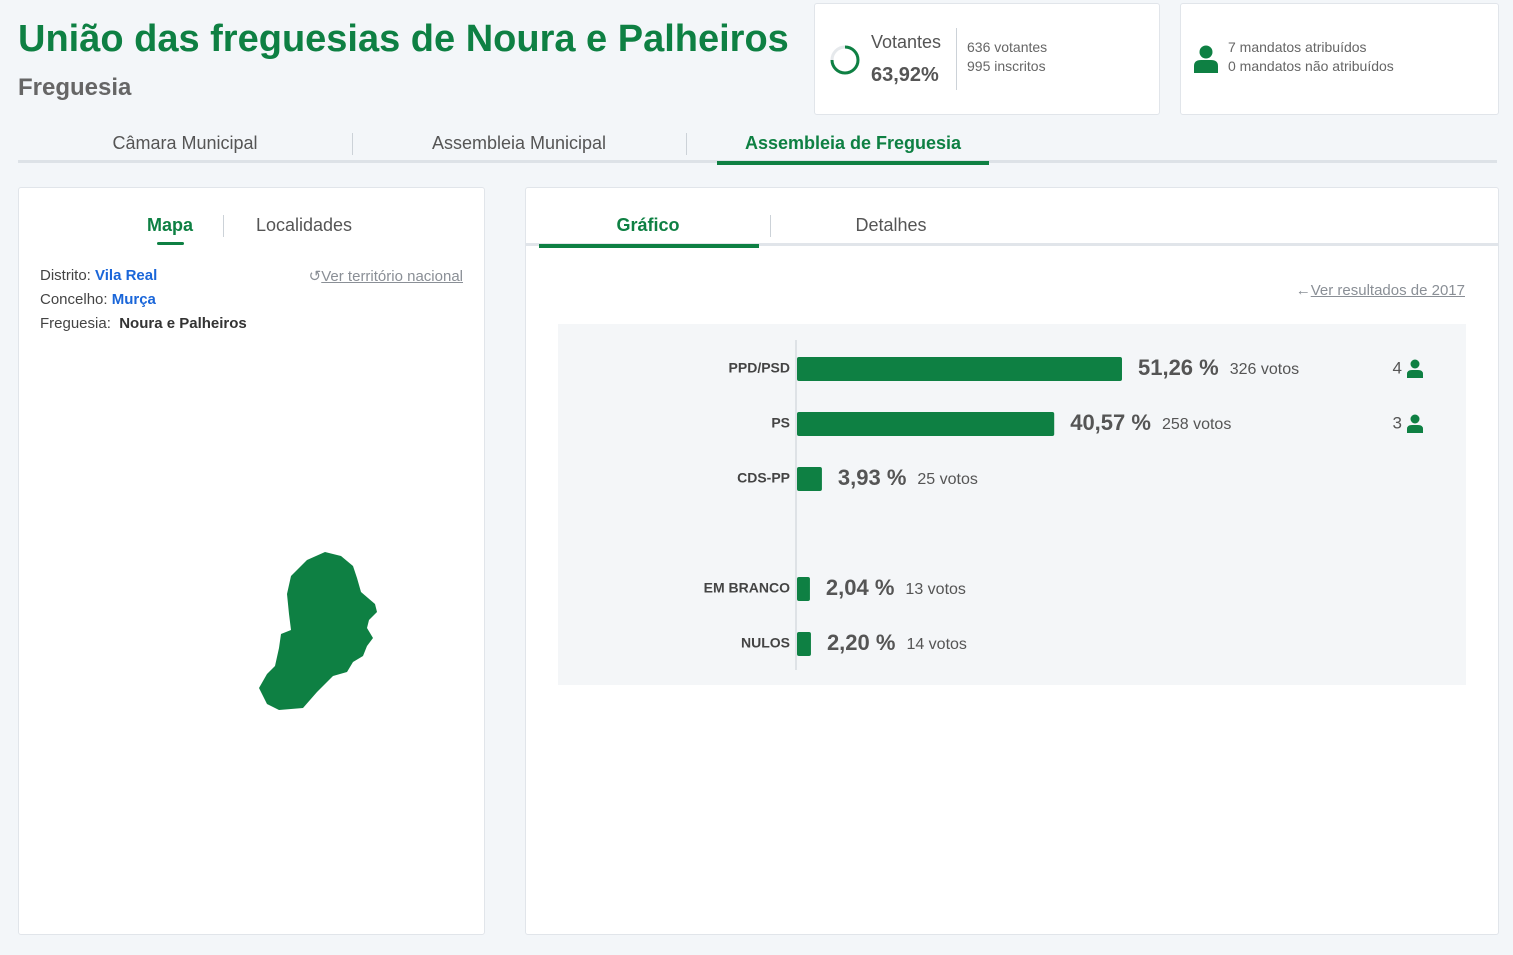  I want to click on percent-label: 2,20 %, so click(861, 642).